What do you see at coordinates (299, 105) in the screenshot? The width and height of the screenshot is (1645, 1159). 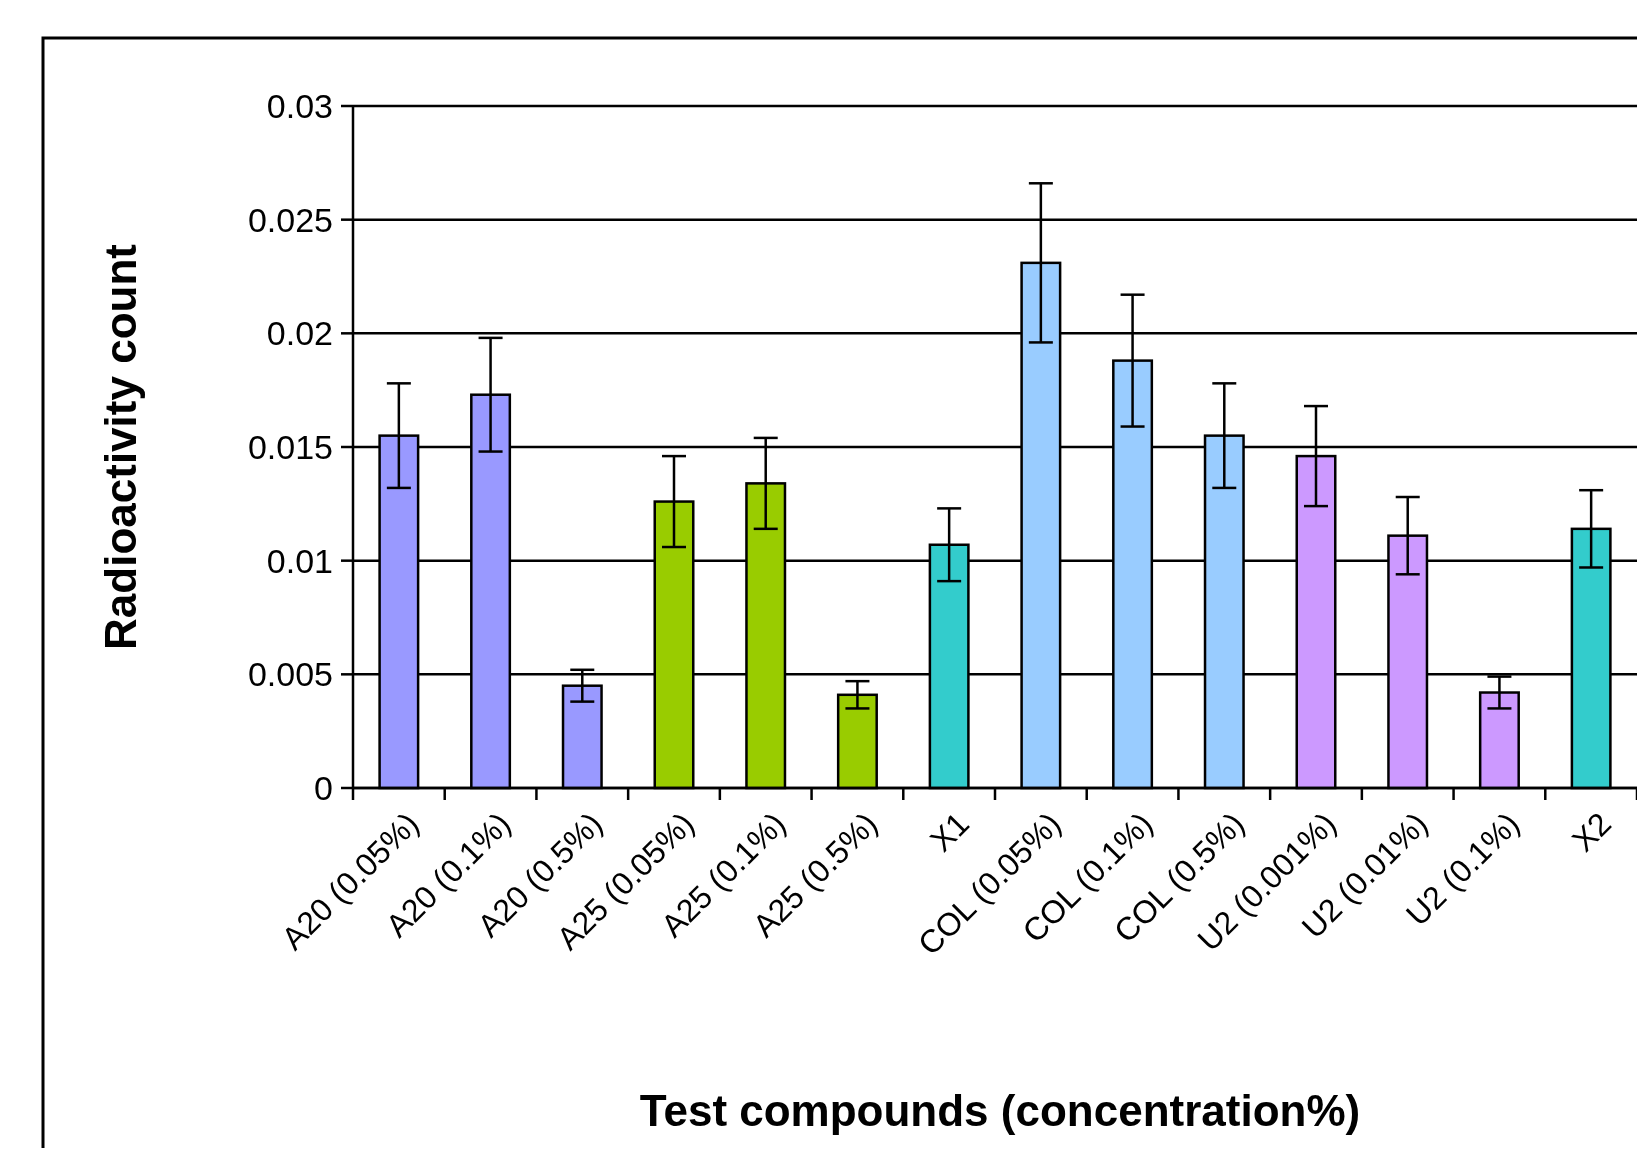 I see `y-tick-label: 0.03` at bounding box center [299, 105].